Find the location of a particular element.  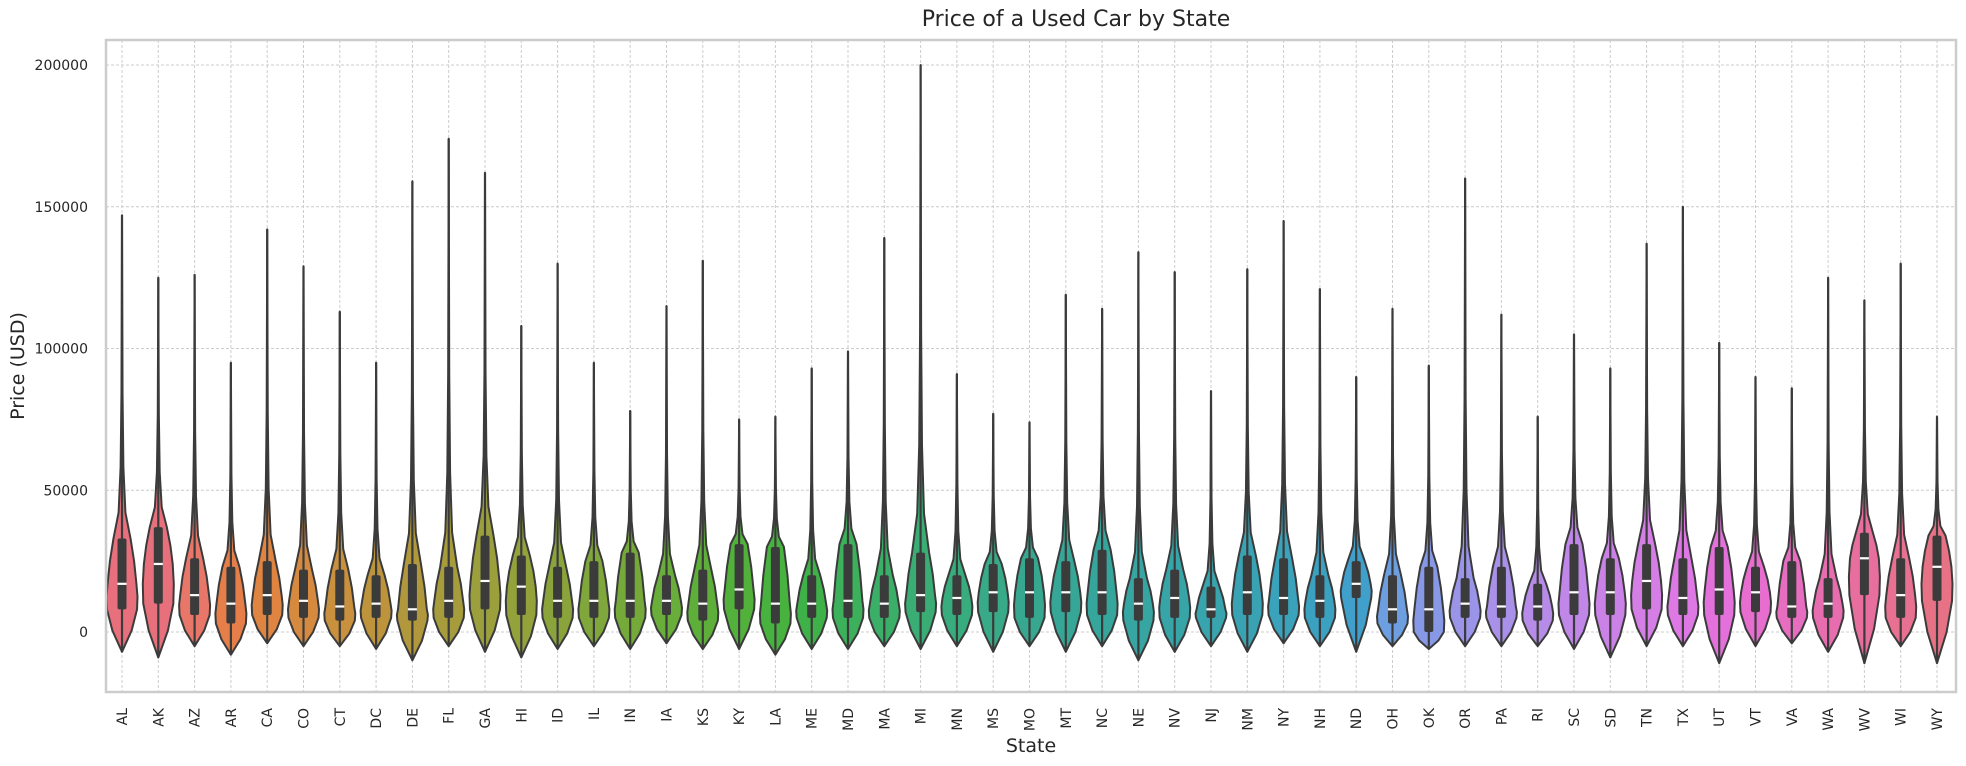

x-tick-label: IL is located at coordinates (595, 714).